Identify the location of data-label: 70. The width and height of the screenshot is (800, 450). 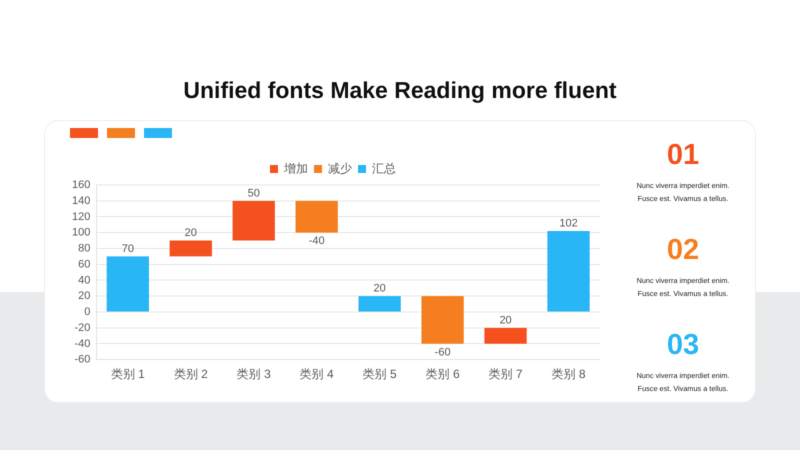
(128, 248).